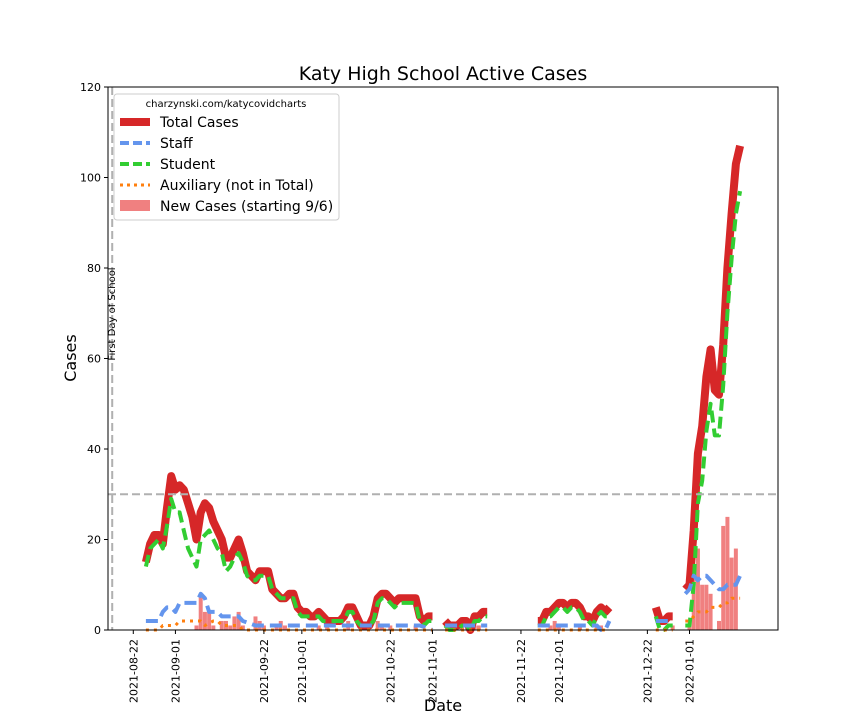 Image resolution: width=864 pixels, height=720 pixels. I want to click on x-tick-label: 2021-08-22, so click(133, 671).